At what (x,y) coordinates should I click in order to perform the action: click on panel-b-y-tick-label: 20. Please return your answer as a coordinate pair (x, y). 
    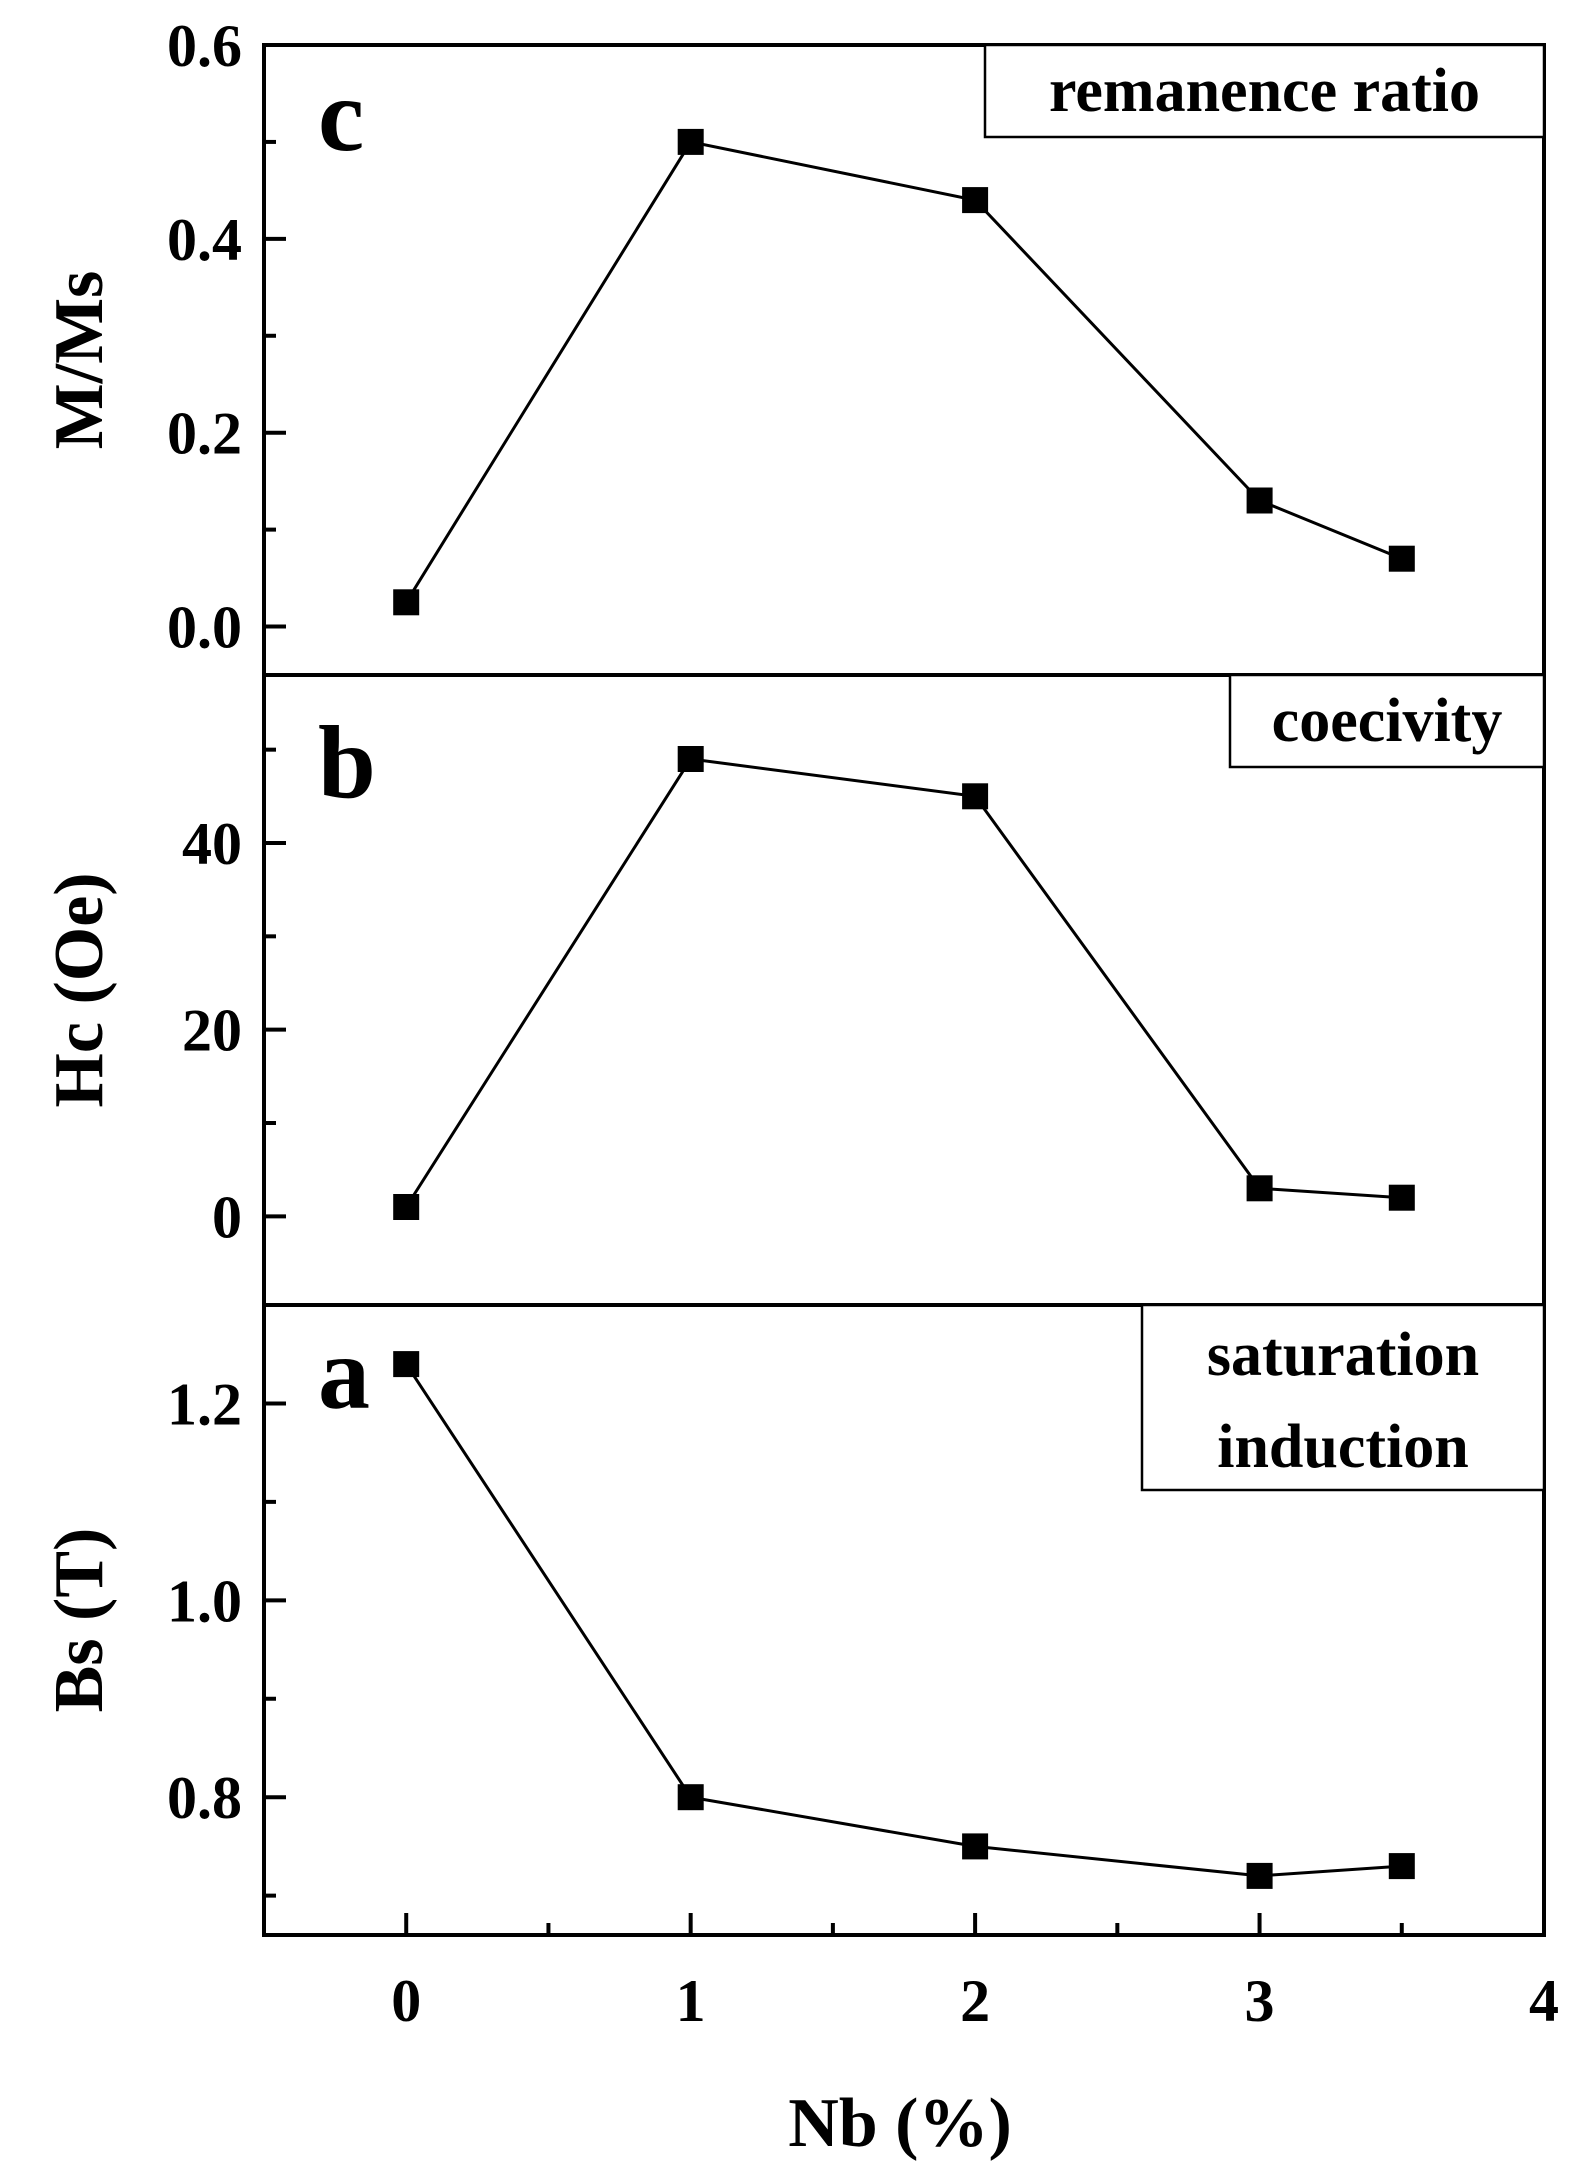
    Looking at the image, I should click on (212, 1031).